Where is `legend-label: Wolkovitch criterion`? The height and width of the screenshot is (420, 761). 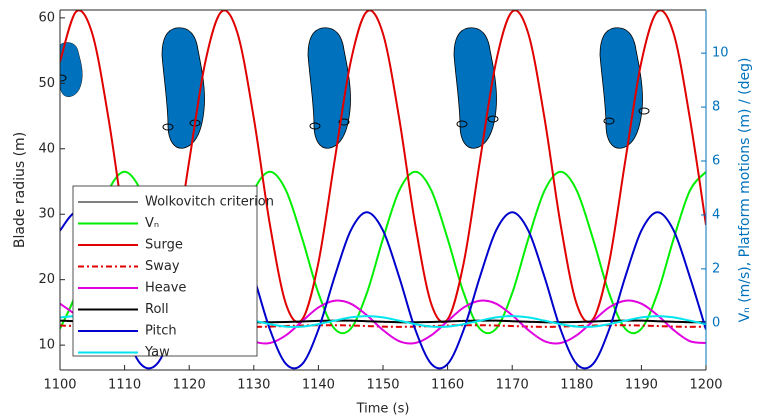
legend-label: Wolkovitch criterion is located at coordinates (209, 202).